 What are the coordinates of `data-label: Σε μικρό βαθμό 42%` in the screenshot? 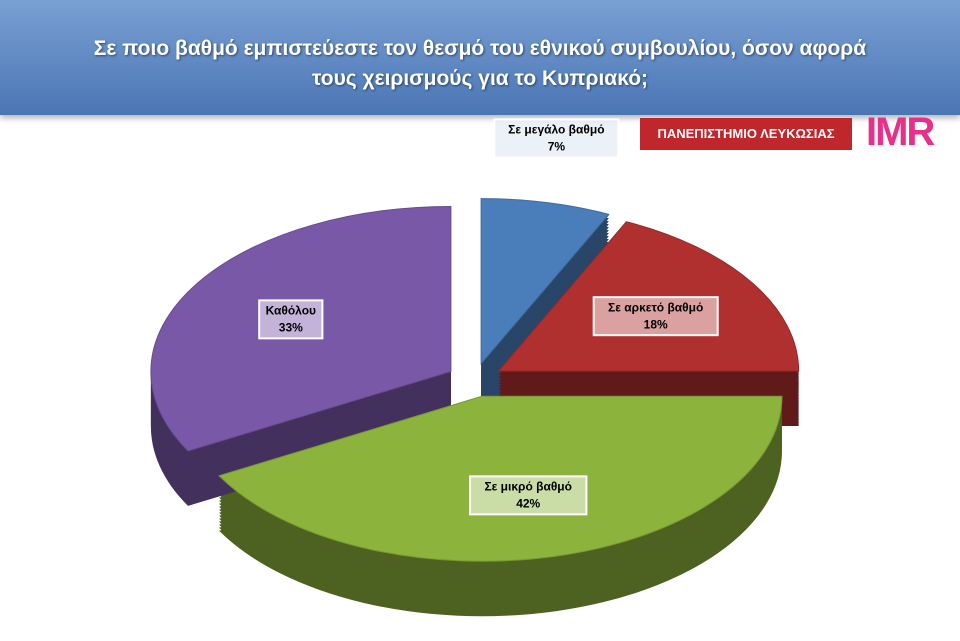 It's located at (528, 495).